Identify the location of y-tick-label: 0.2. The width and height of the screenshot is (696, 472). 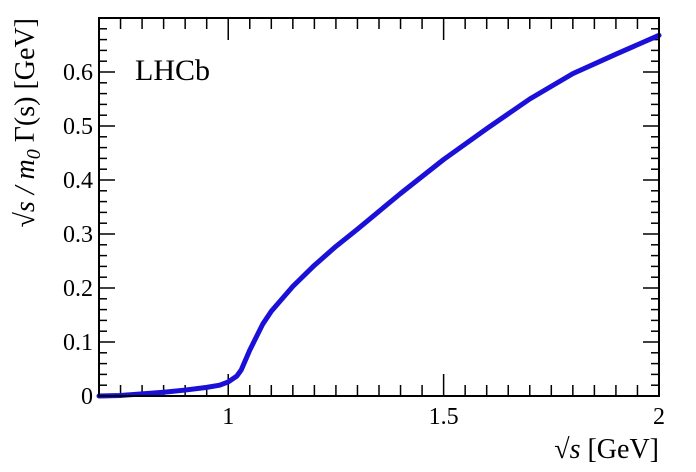
(78, 289).